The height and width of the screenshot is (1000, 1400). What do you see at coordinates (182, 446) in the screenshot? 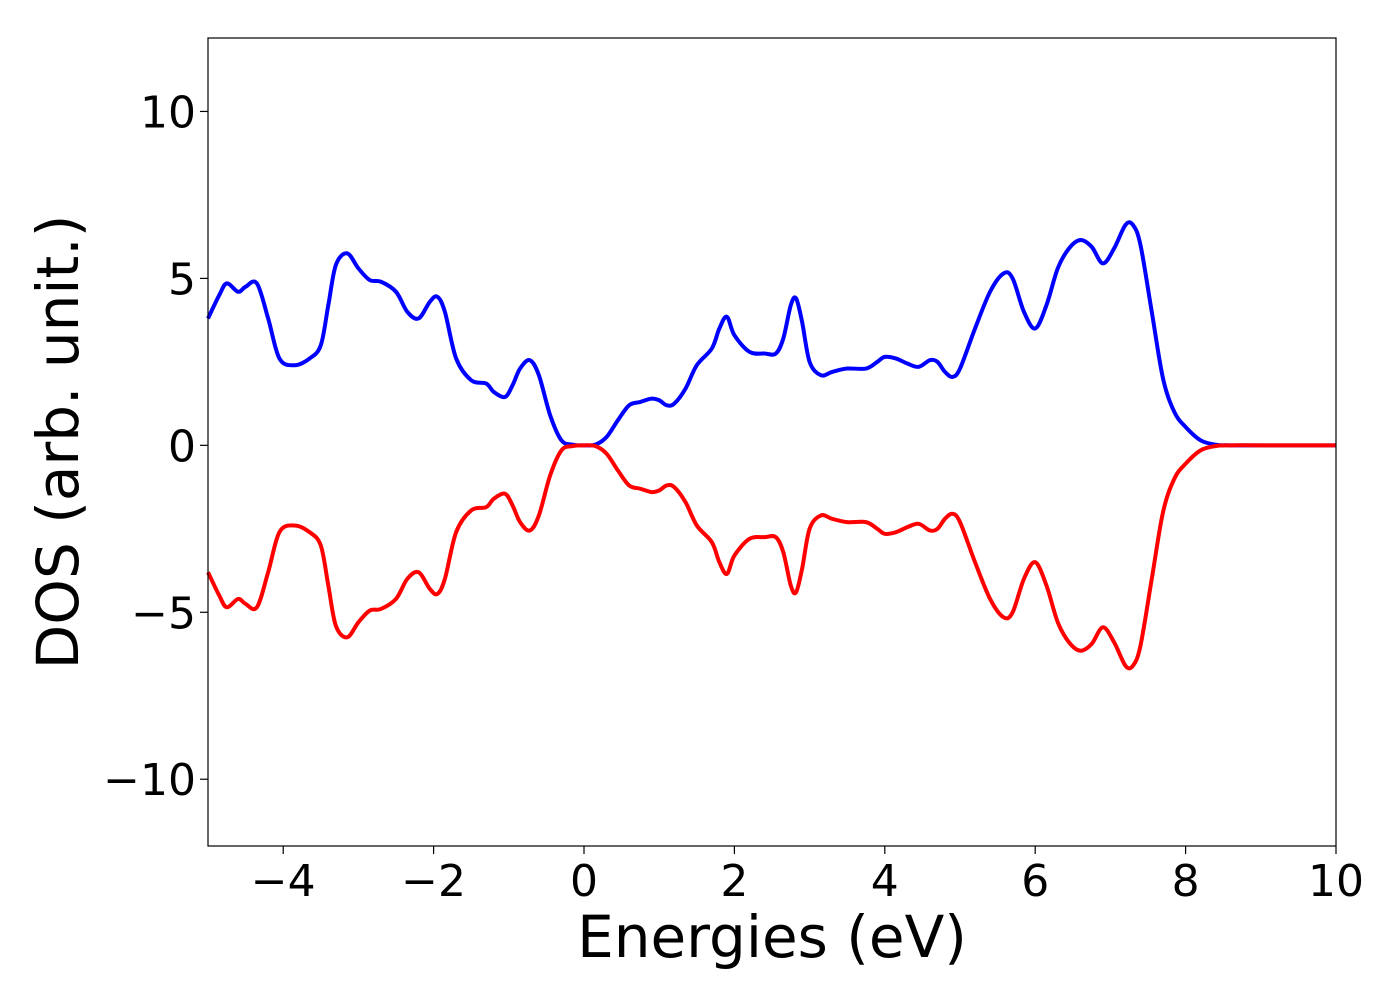
I see `y-tick-label: 0` at bounding box center [182, 446].